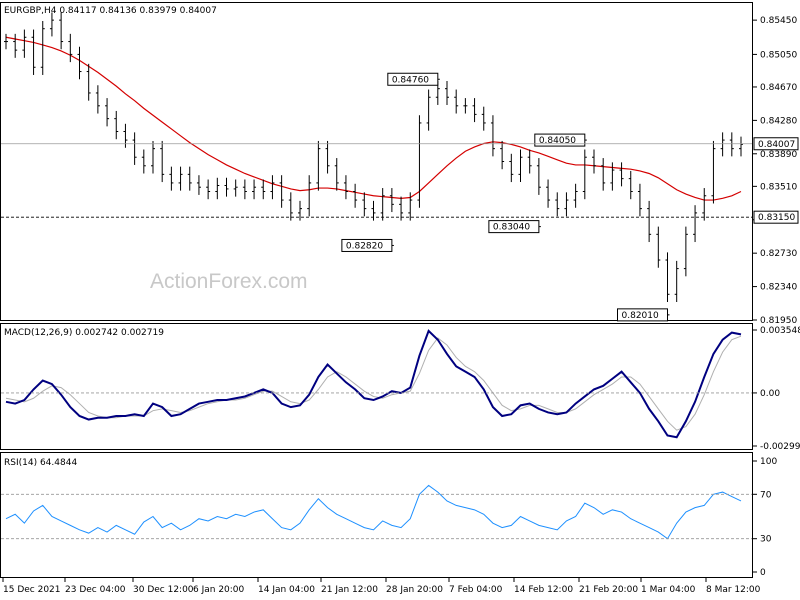  I want to click on rsi-polyline, so click(373, 512).